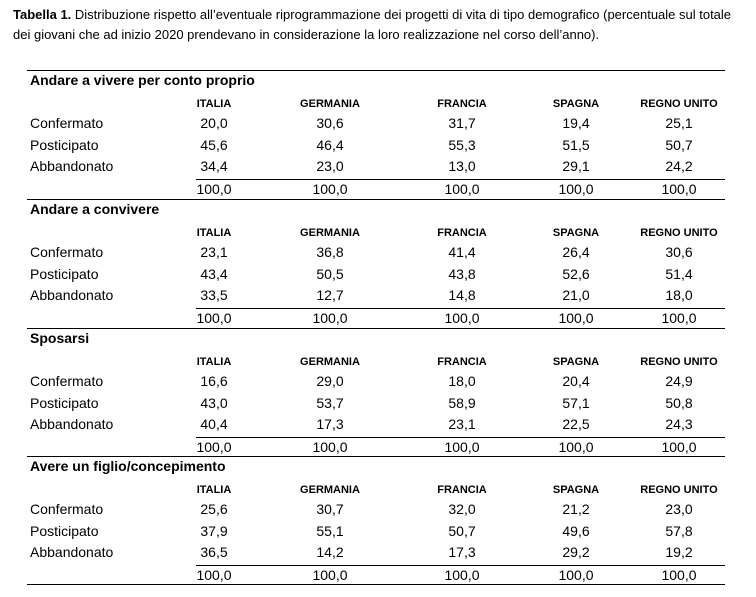 Image resolution: width=756 pixels, height=597 pixels. I want to click on table-cell: 33,5, so click(214, 295).